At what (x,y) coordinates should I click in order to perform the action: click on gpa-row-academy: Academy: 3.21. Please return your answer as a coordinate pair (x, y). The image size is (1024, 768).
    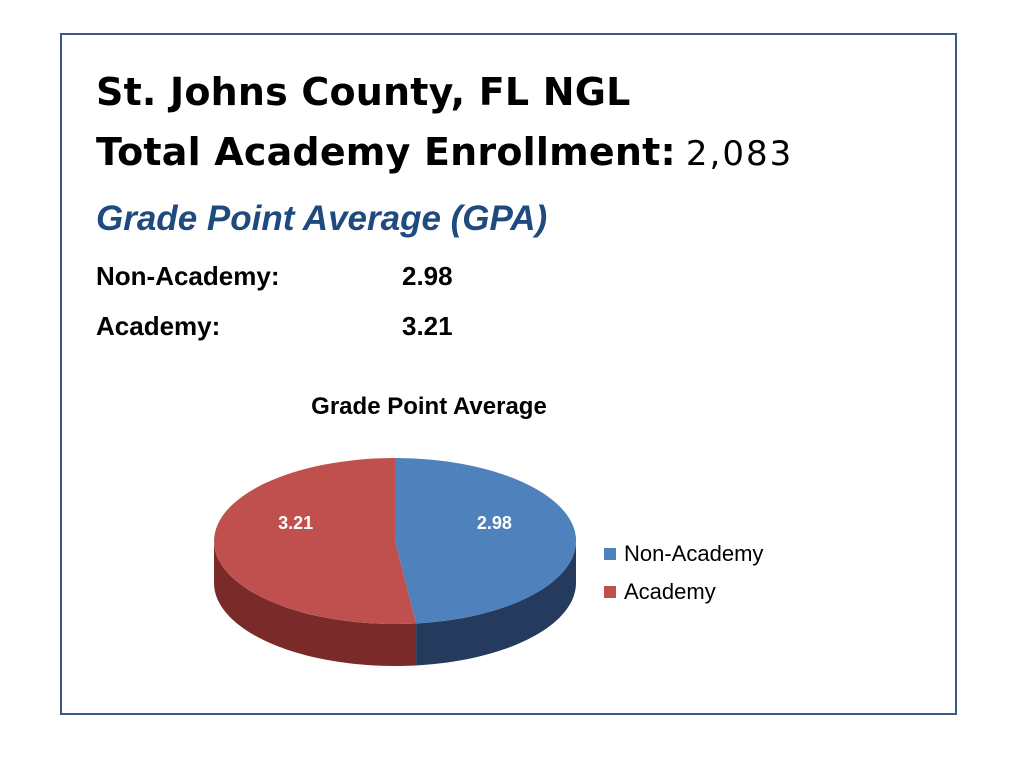
    Looking at the image, I should click on (274, 326).